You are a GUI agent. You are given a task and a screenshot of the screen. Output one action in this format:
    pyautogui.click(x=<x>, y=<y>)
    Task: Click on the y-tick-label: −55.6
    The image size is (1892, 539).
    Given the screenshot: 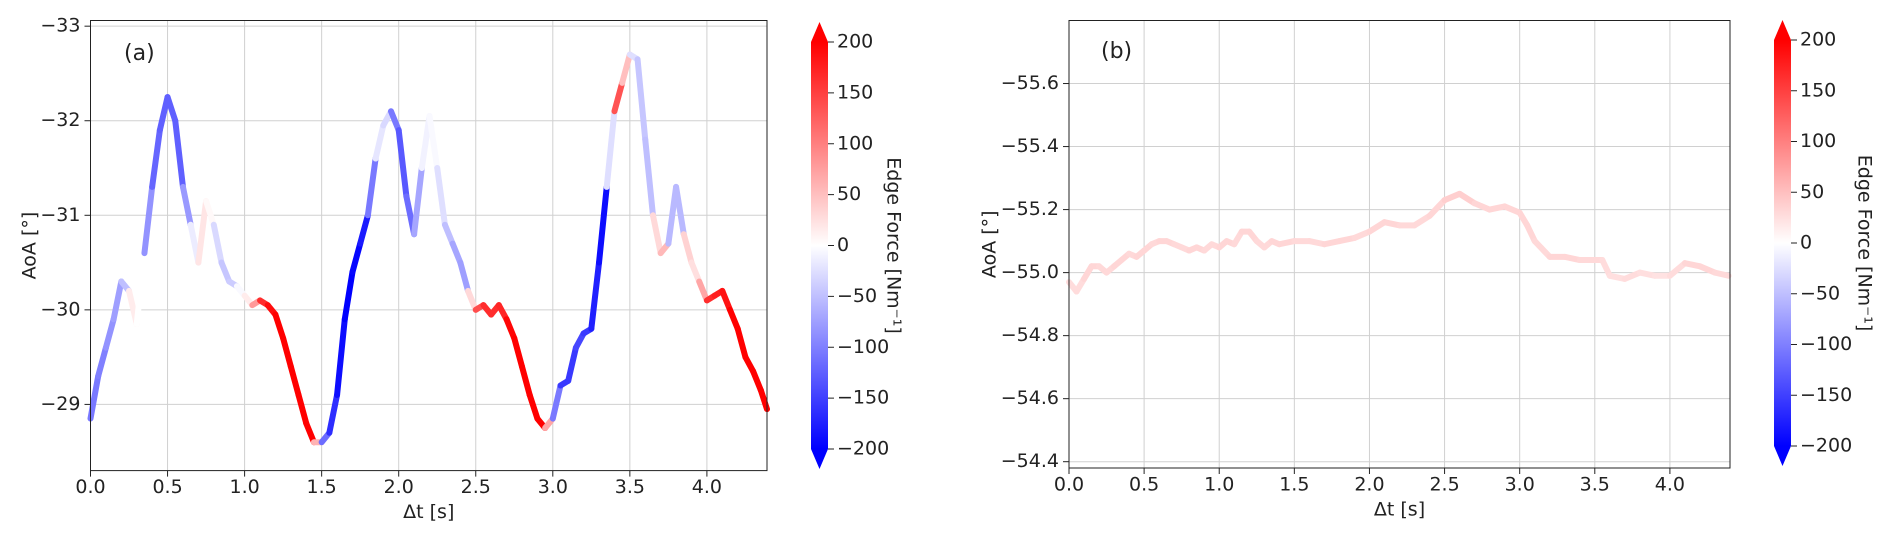 What is the action you would take?
    pyautogui.click(x=1030, y=83)
    